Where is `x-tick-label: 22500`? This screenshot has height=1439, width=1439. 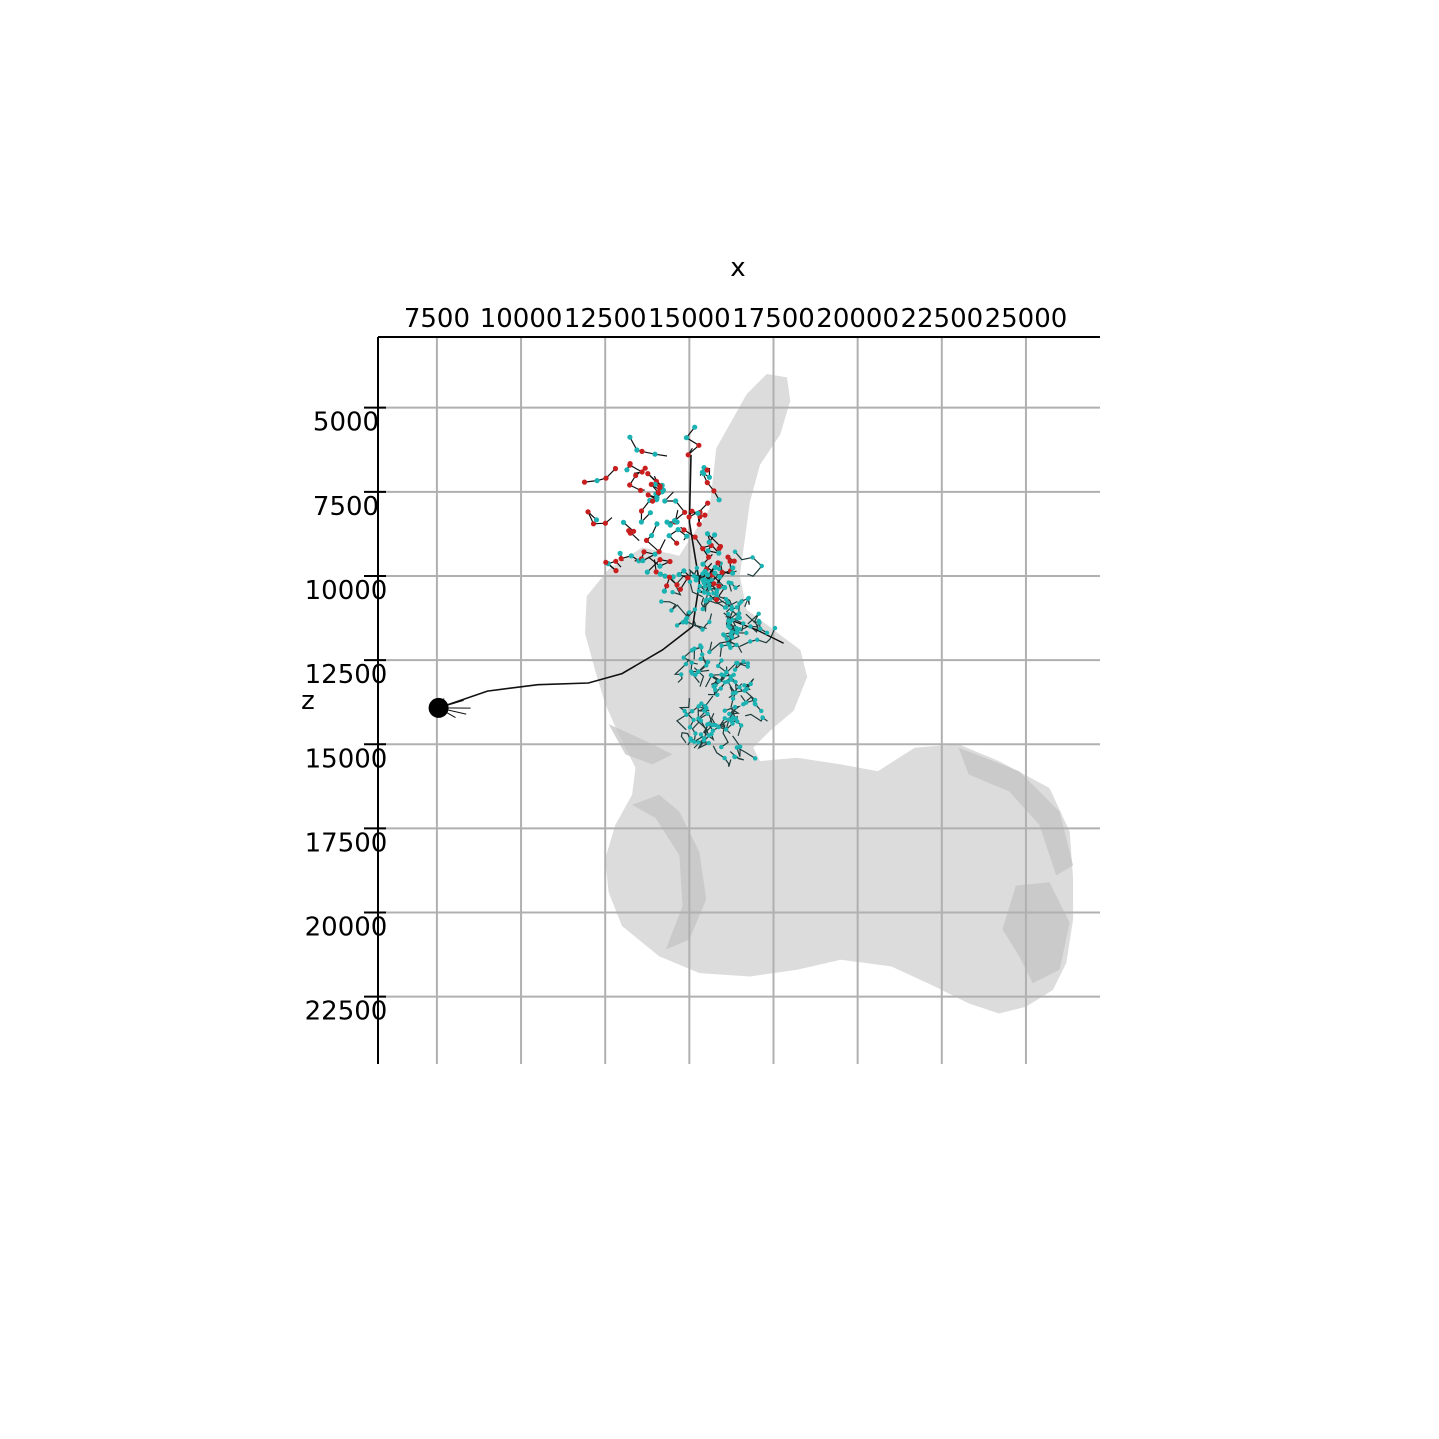
x-tick-label: 22500 is located at coordinates (941, 319).